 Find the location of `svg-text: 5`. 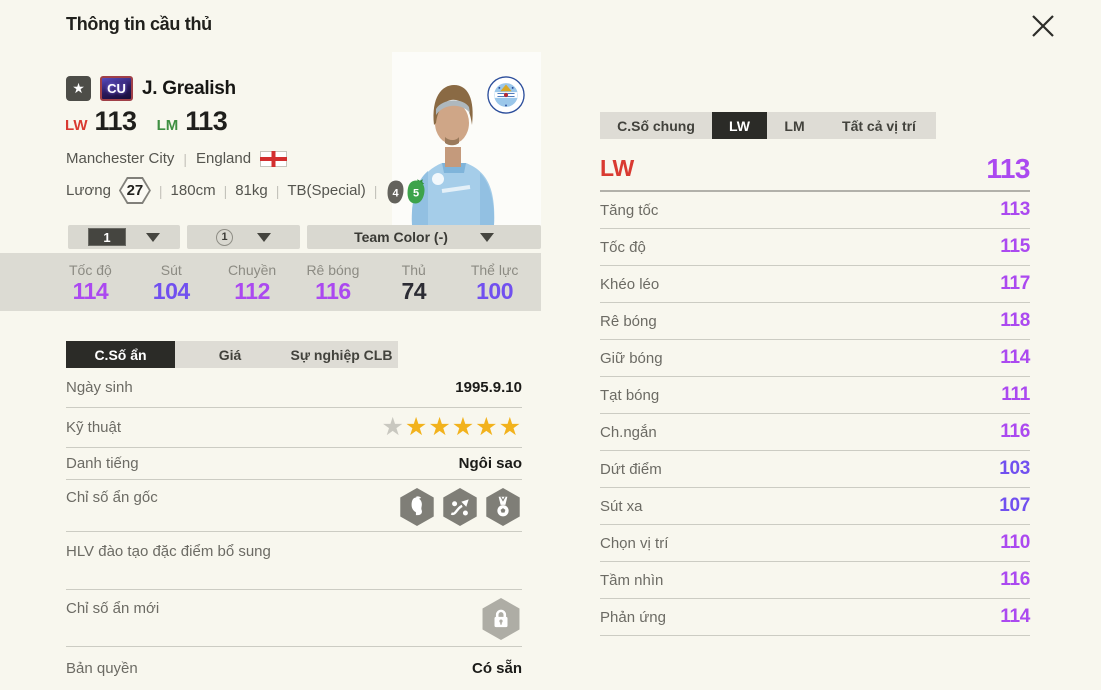

svg-text: 5 is located at coordinates (416, 194).